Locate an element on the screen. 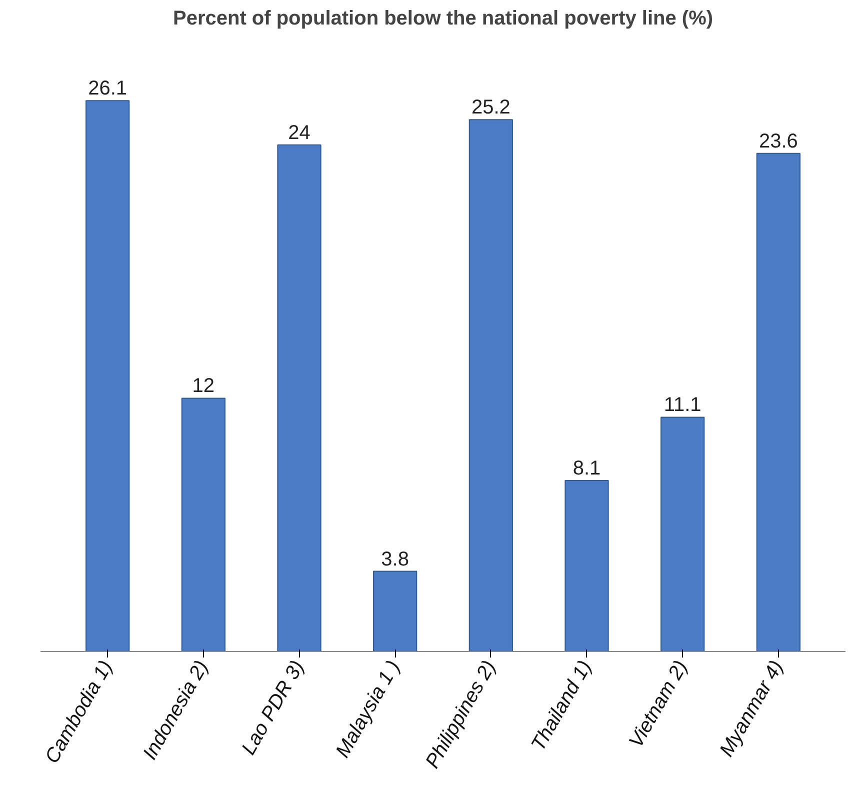 This screenshot has height=794, width=862. chart-title: Percent of population below the national poverty line (%) is located at coordinates (443, 19).